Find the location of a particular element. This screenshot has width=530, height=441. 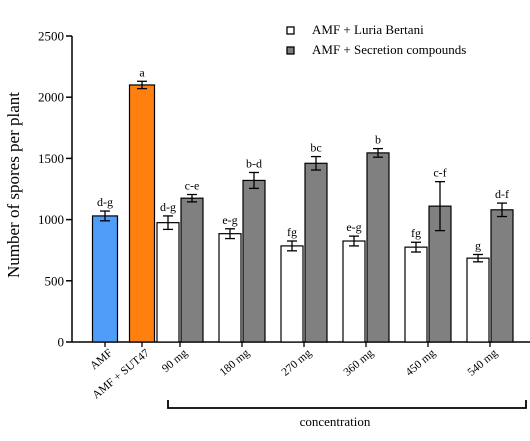

significance-letter: g is located at coordinates (478, 245).